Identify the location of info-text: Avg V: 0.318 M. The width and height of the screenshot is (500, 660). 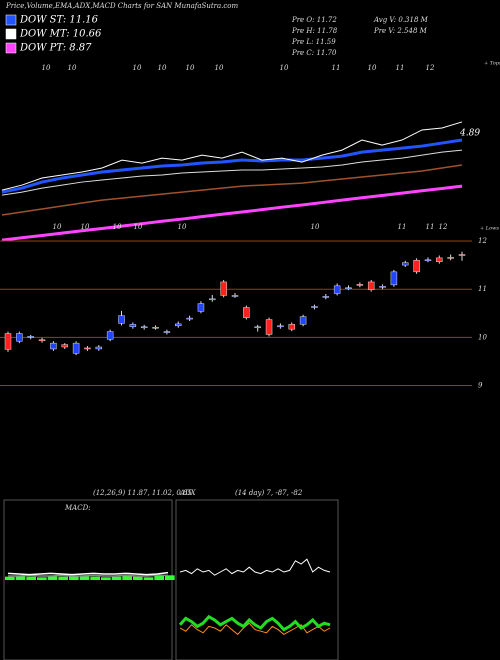
(401, 20).